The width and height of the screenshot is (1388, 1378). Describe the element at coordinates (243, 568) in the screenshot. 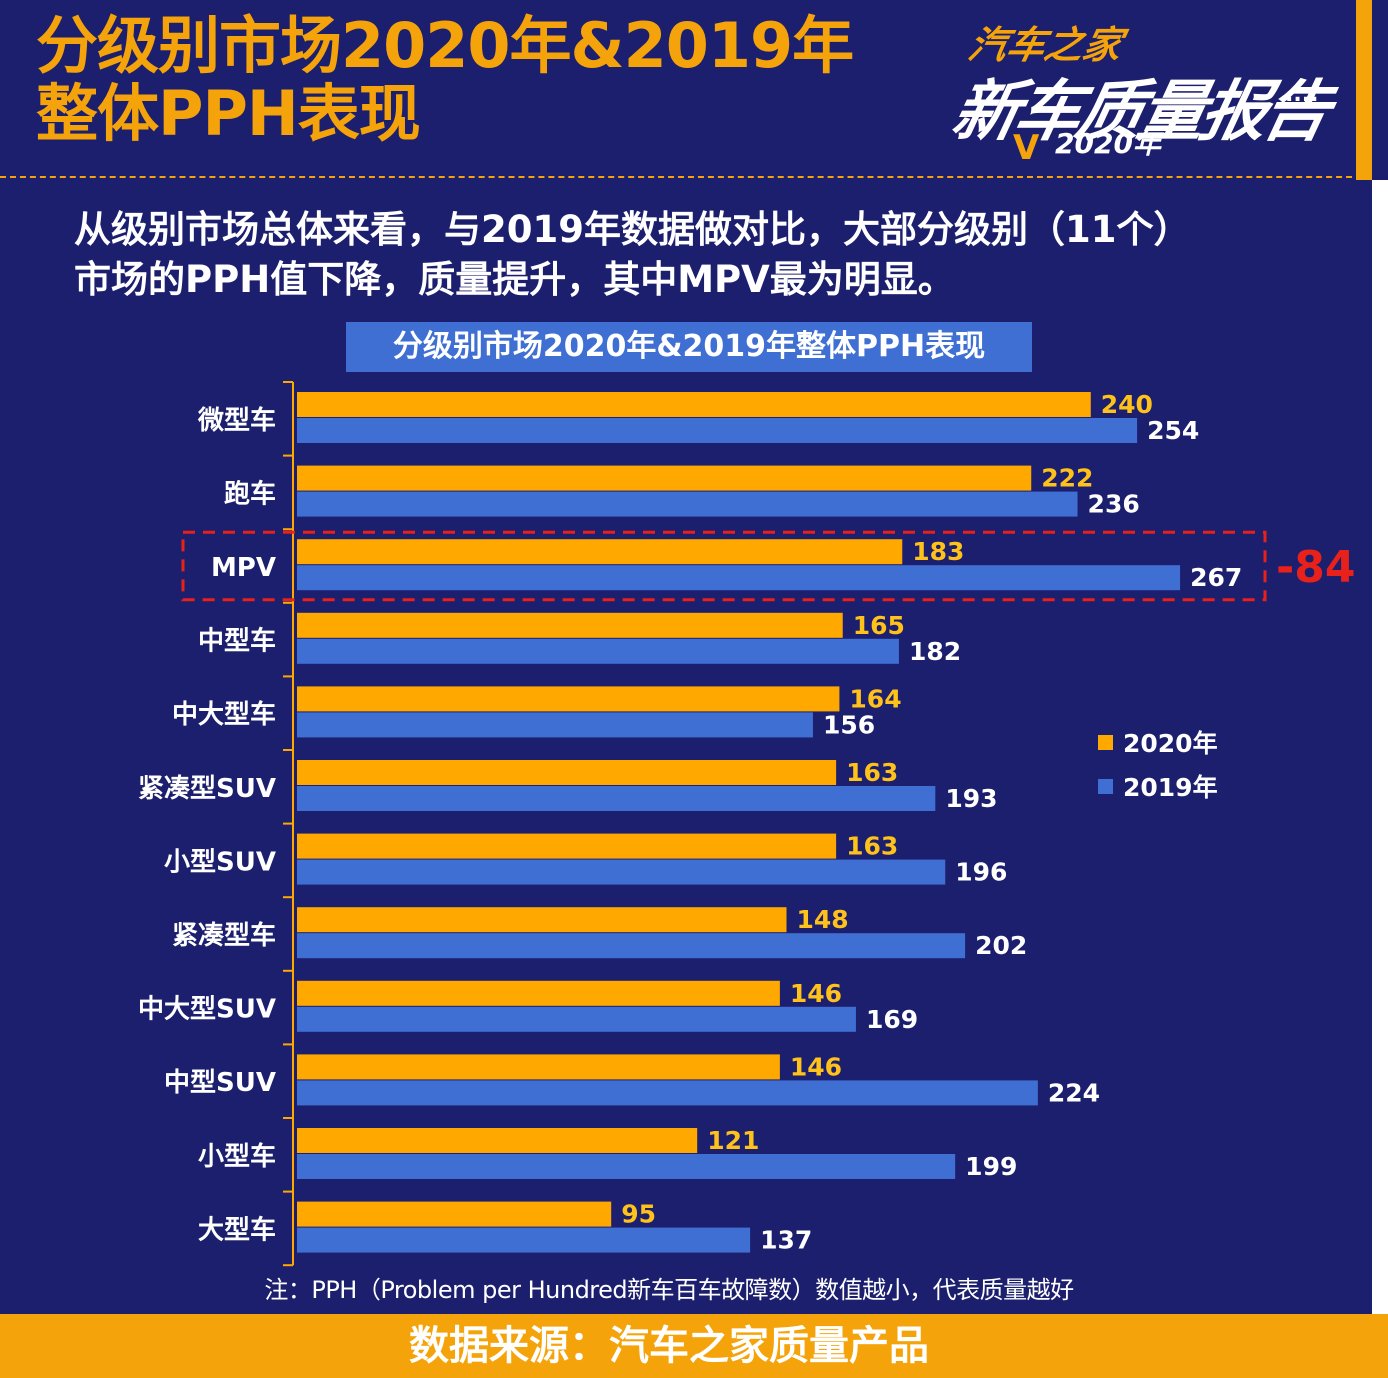

I see `category-label: MPV` at that location.